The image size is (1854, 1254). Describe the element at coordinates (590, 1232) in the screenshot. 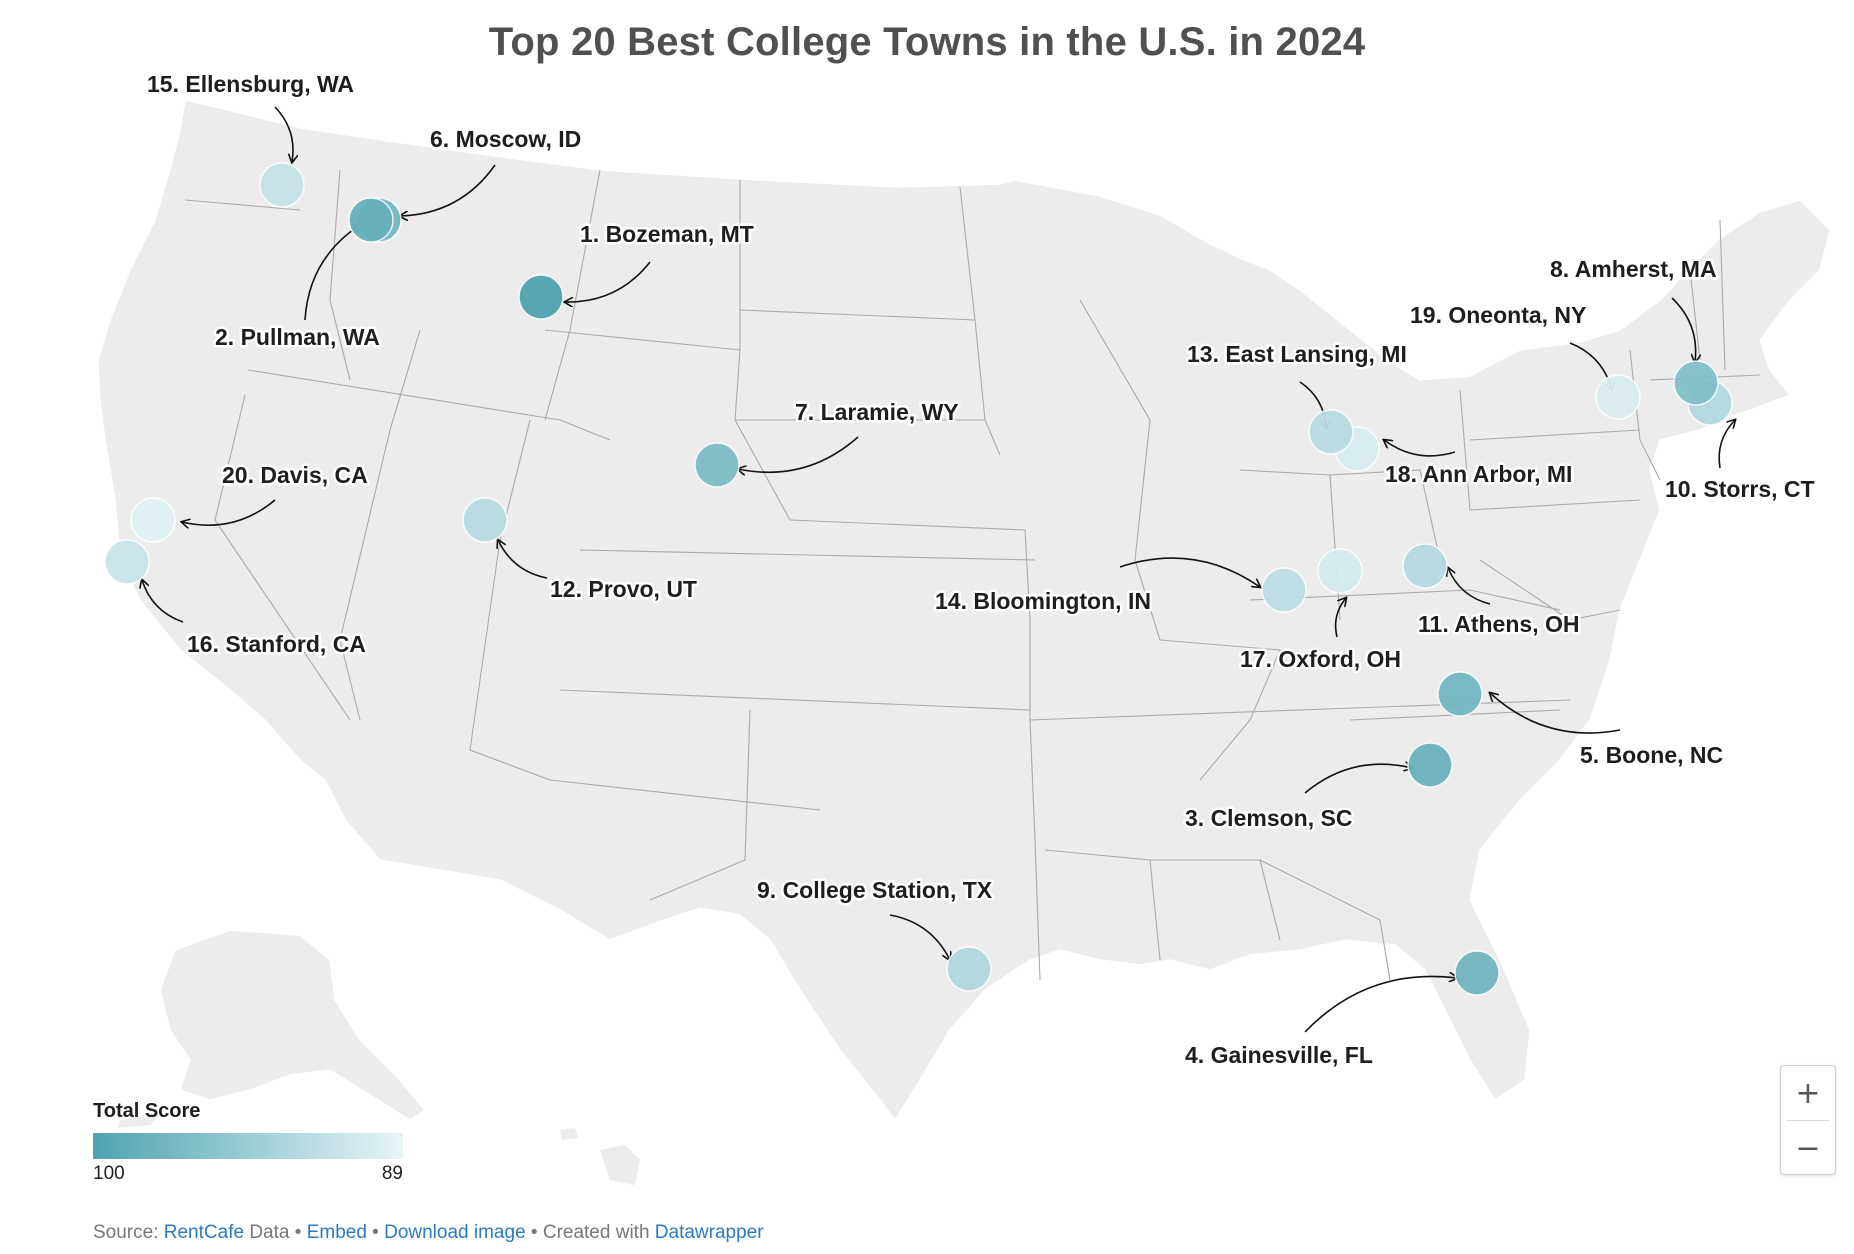

I see `footer-created-with: • Created with` at that location.